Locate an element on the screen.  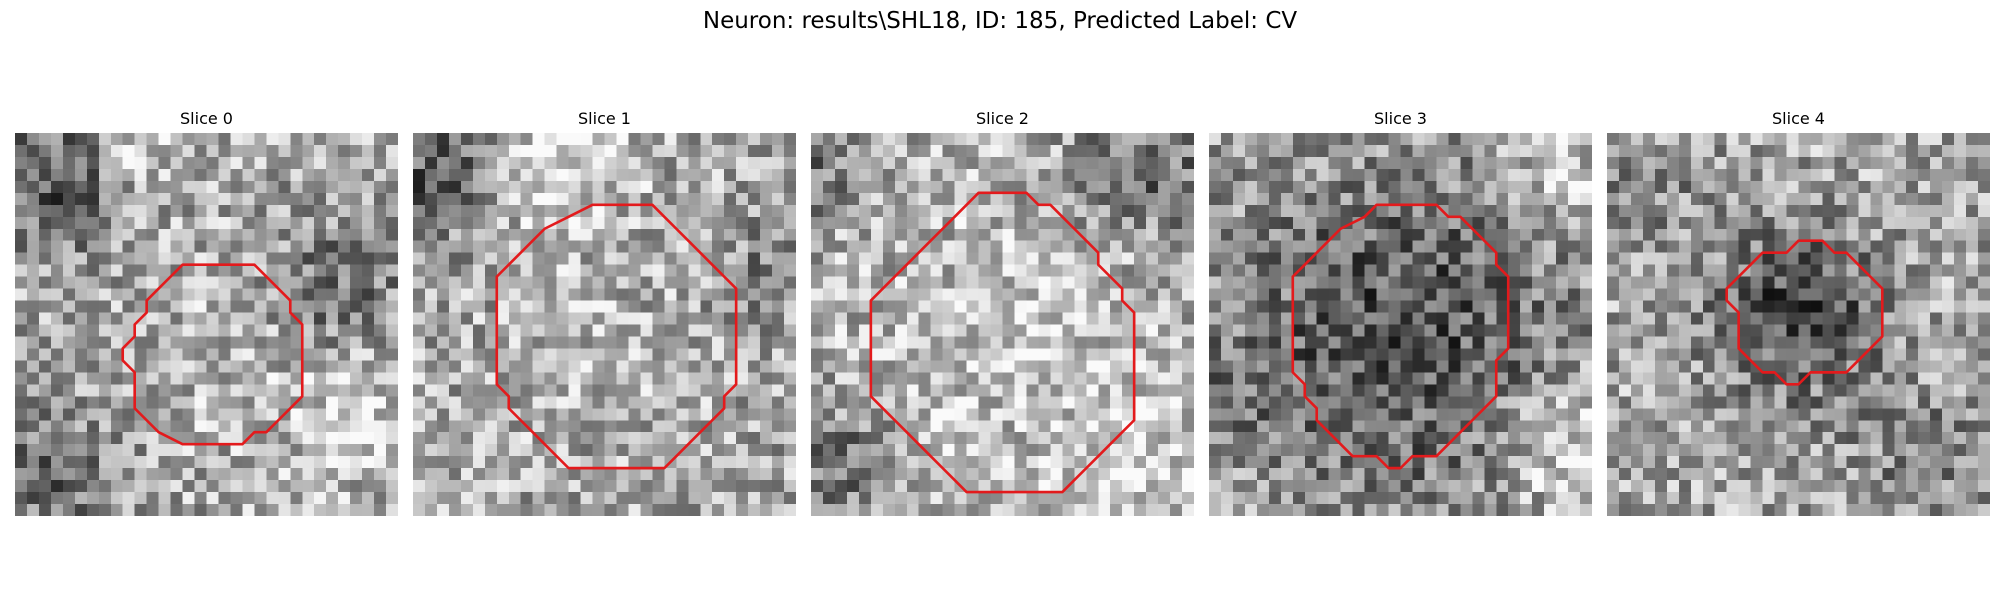
slice-title: Slice 4 is located at coordinates (1798, 118).